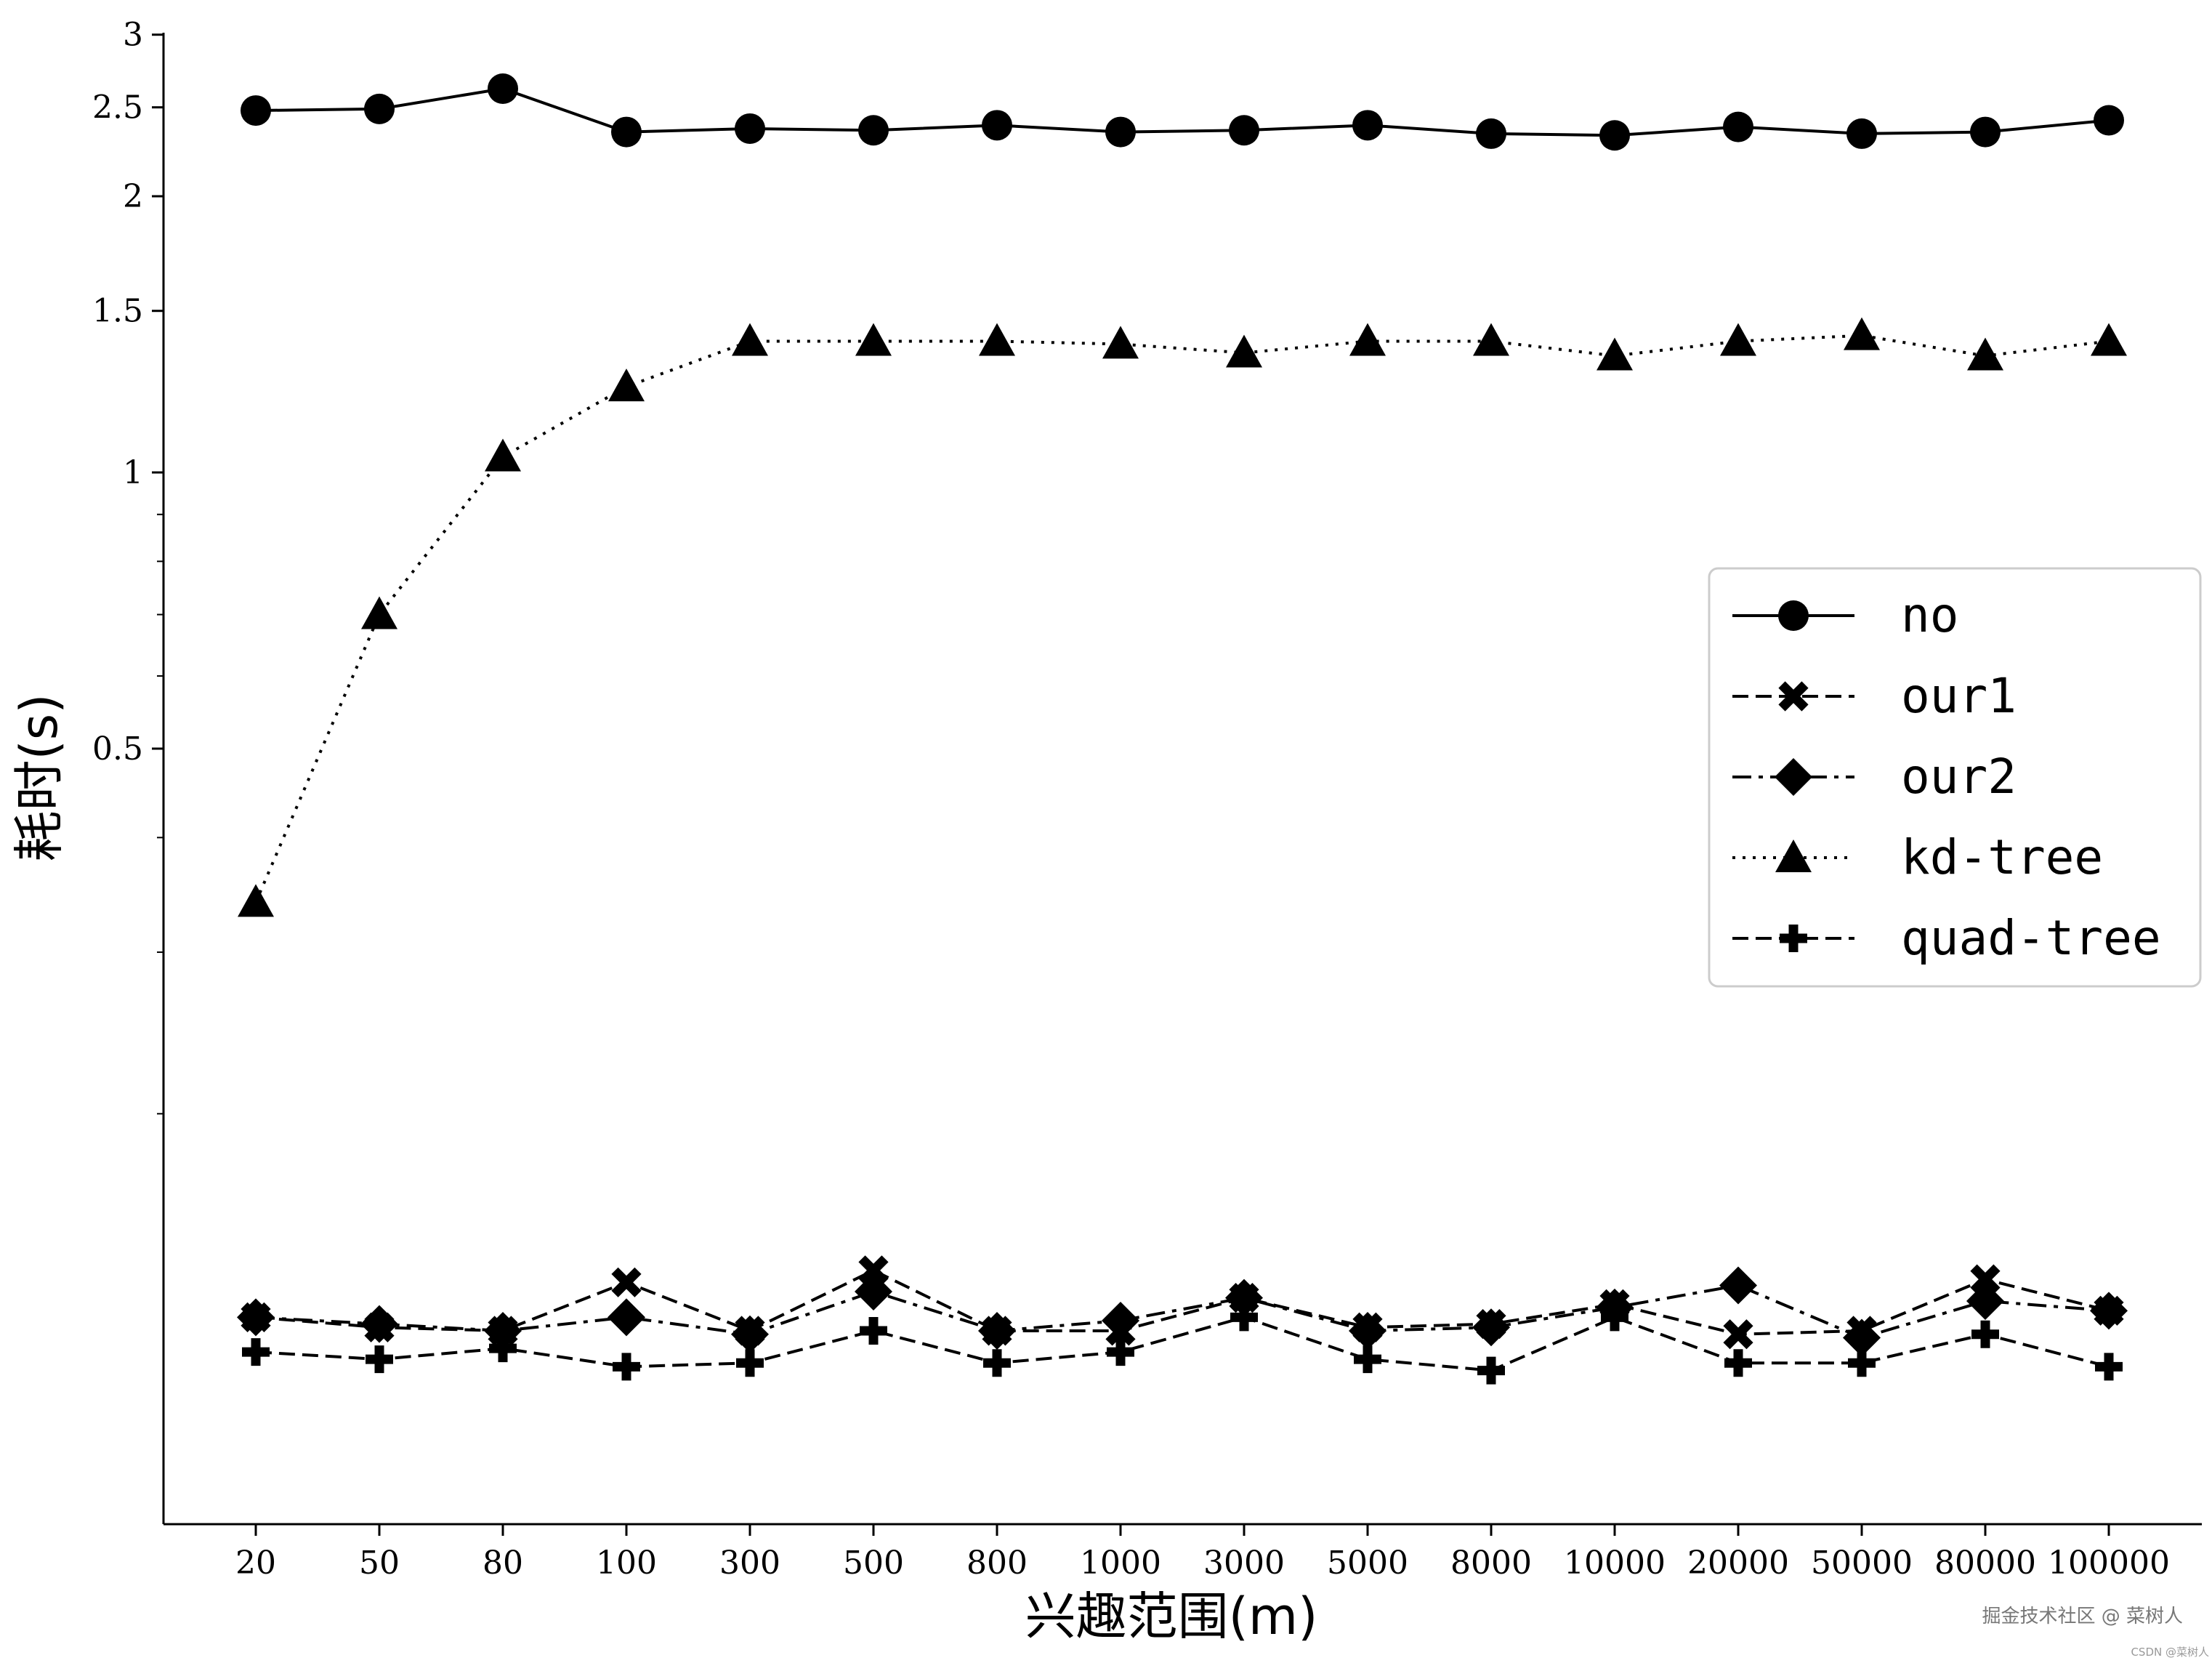  I want to click on legend-box, so click(1955, 777).